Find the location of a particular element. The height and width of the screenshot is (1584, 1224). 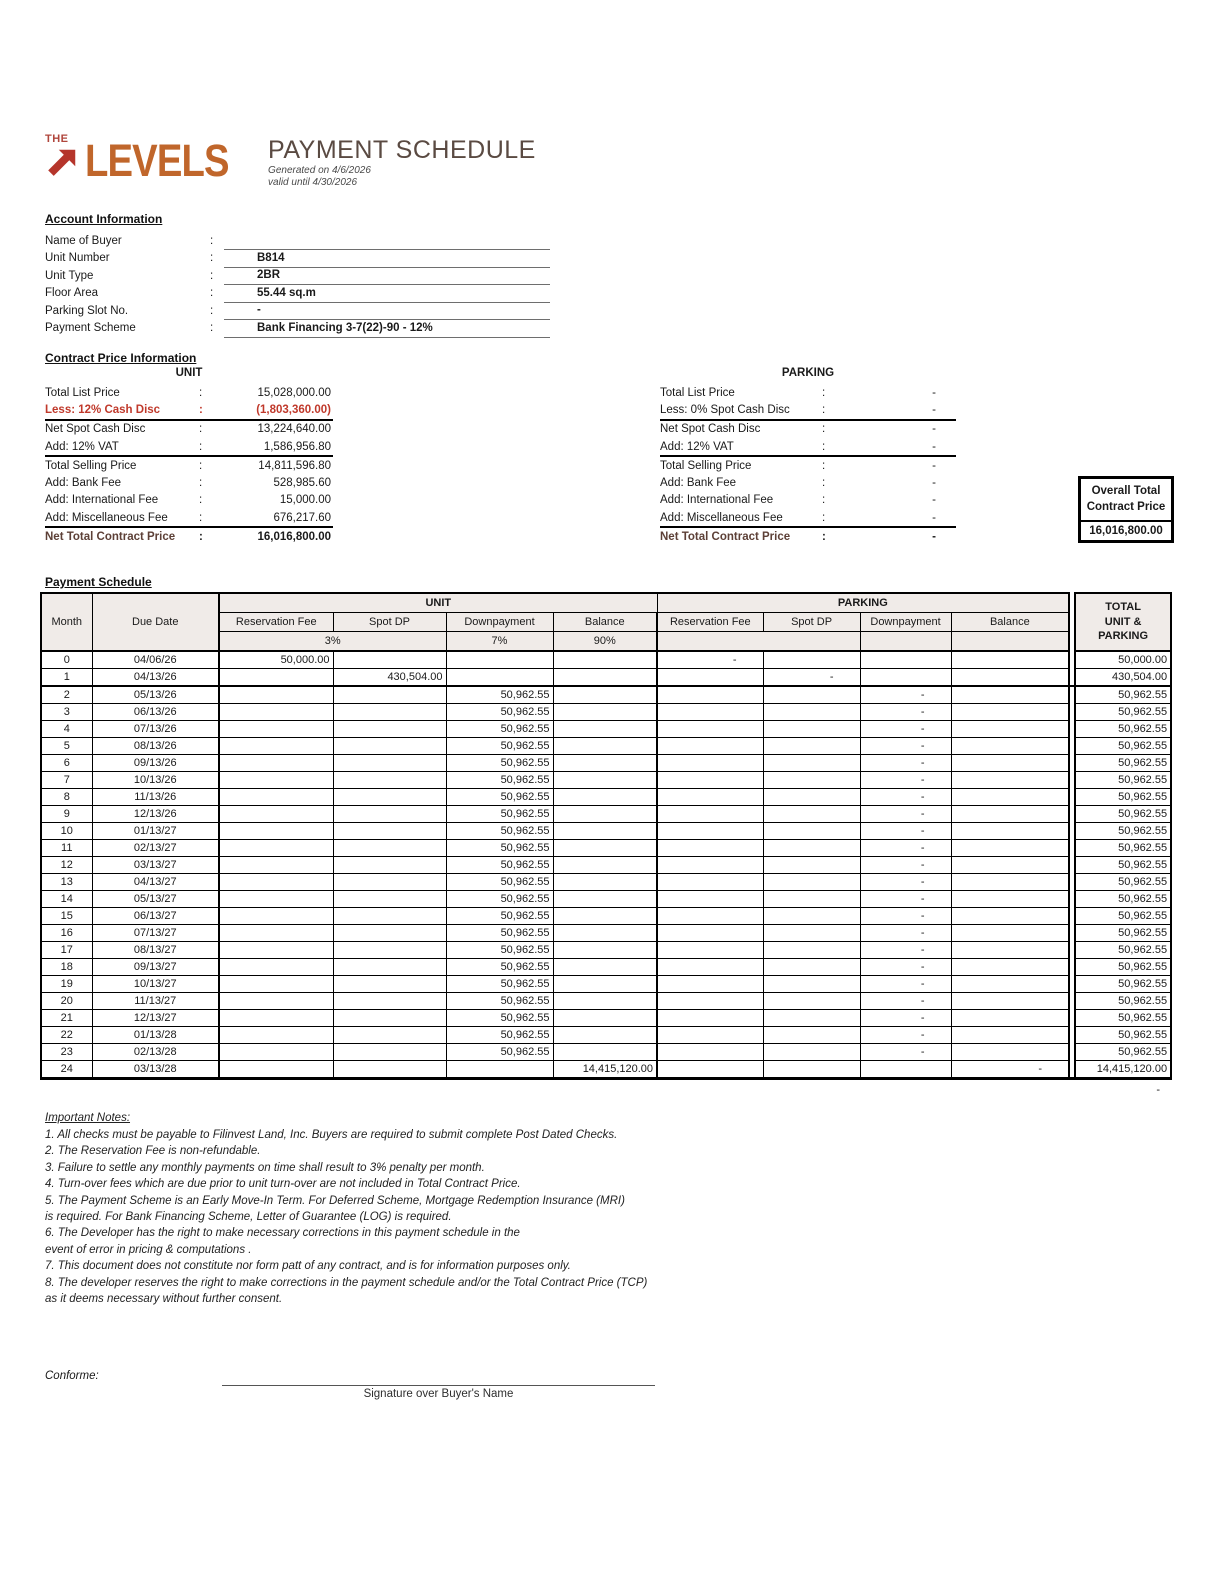

cell-due-date: 05/13/26 is located at coordinates (155, 694).